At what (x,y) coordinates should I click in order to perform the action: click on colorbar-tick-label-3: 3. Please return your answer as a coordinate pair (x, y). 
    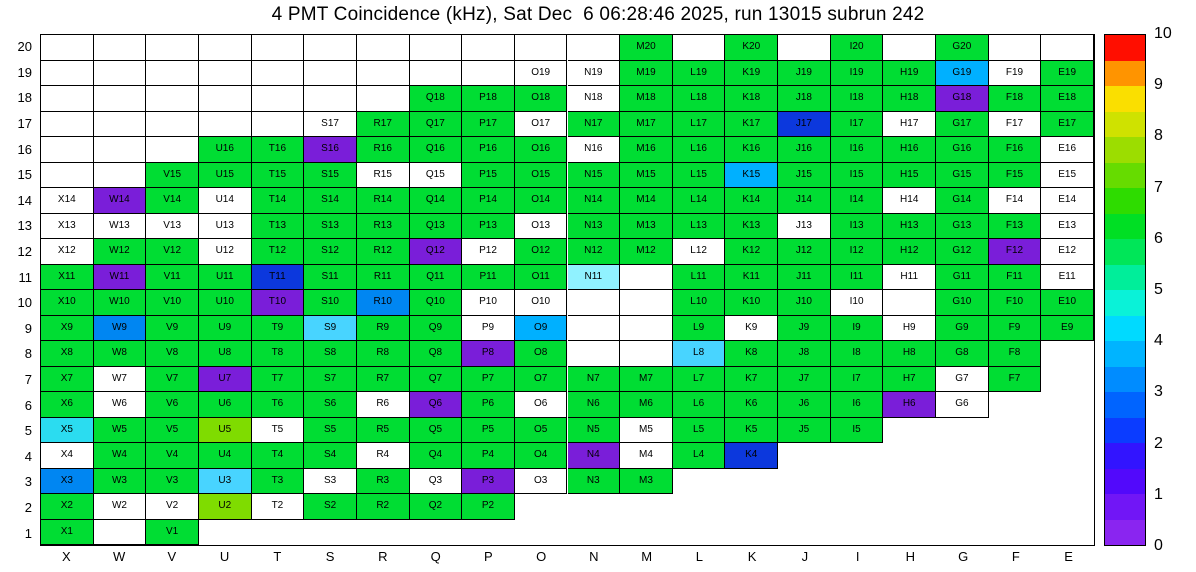
    Looking at the image, I should click on (1158, 392).